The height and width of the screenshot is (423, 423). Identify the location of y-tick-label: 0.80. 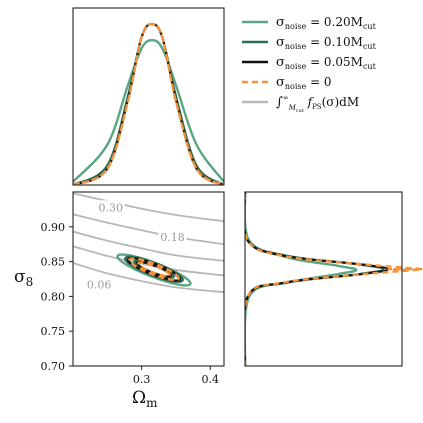
(53, 296).